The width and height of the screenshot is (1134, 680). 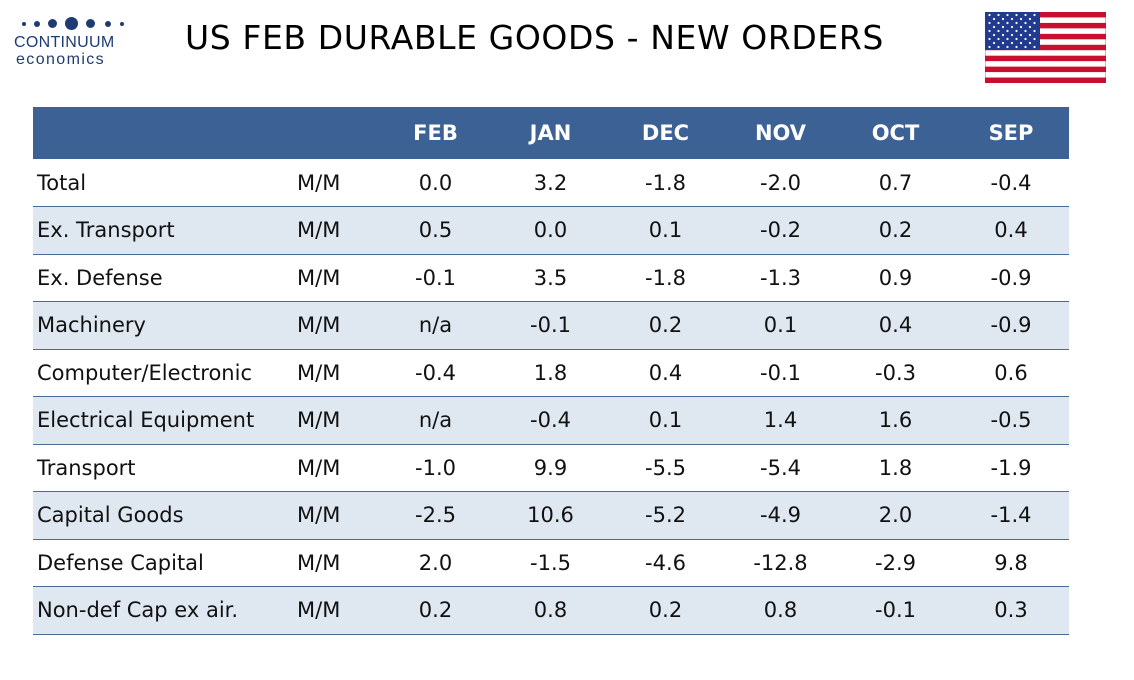 What do you see at coordinates (665, 133) in the screenshot?
I see `column-header-dec: DEC` at bounding box center [665, 133].